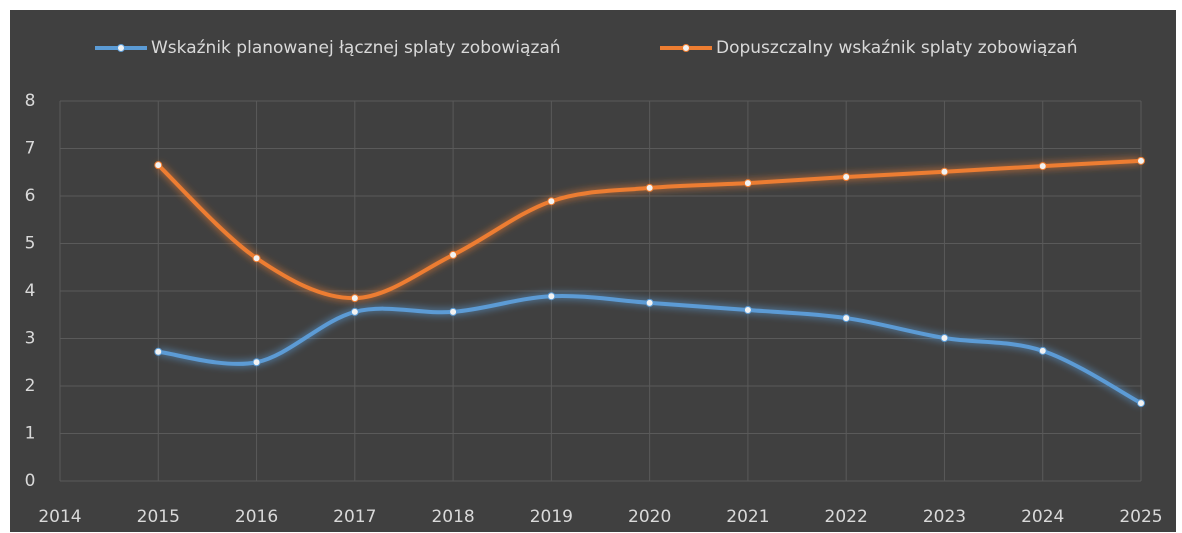  What do you see at coordinates (551, 517) in the screenshot?
I see `x-tick-label: 2019` at bounding box center [551, 517].